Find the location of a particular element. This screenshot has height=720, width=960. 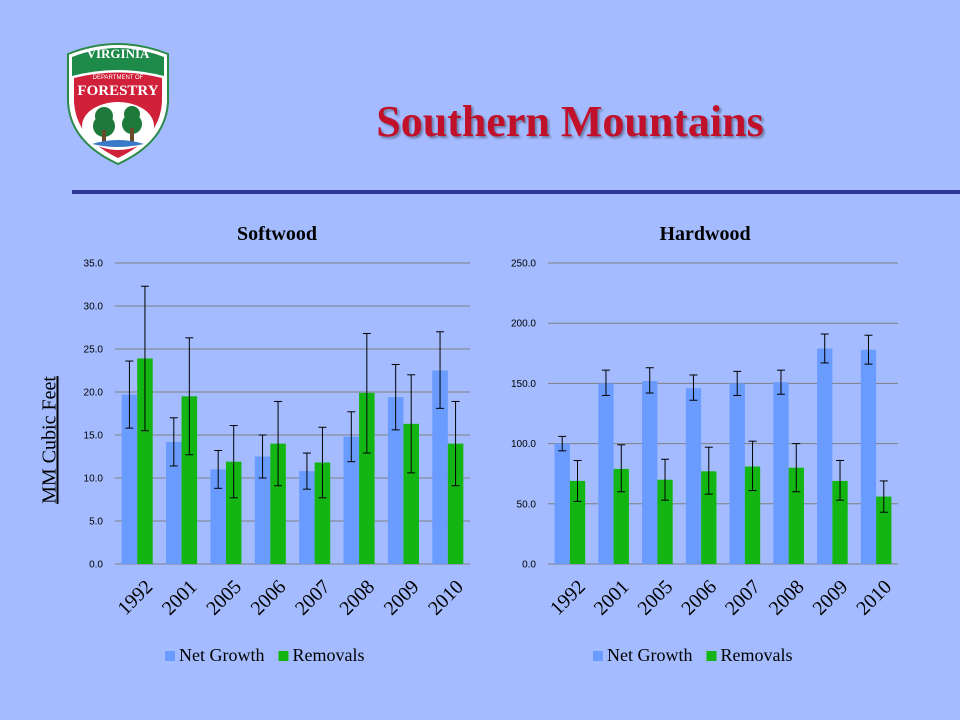

y-tick-label: 20.0 is located at coordinates (94, 393).